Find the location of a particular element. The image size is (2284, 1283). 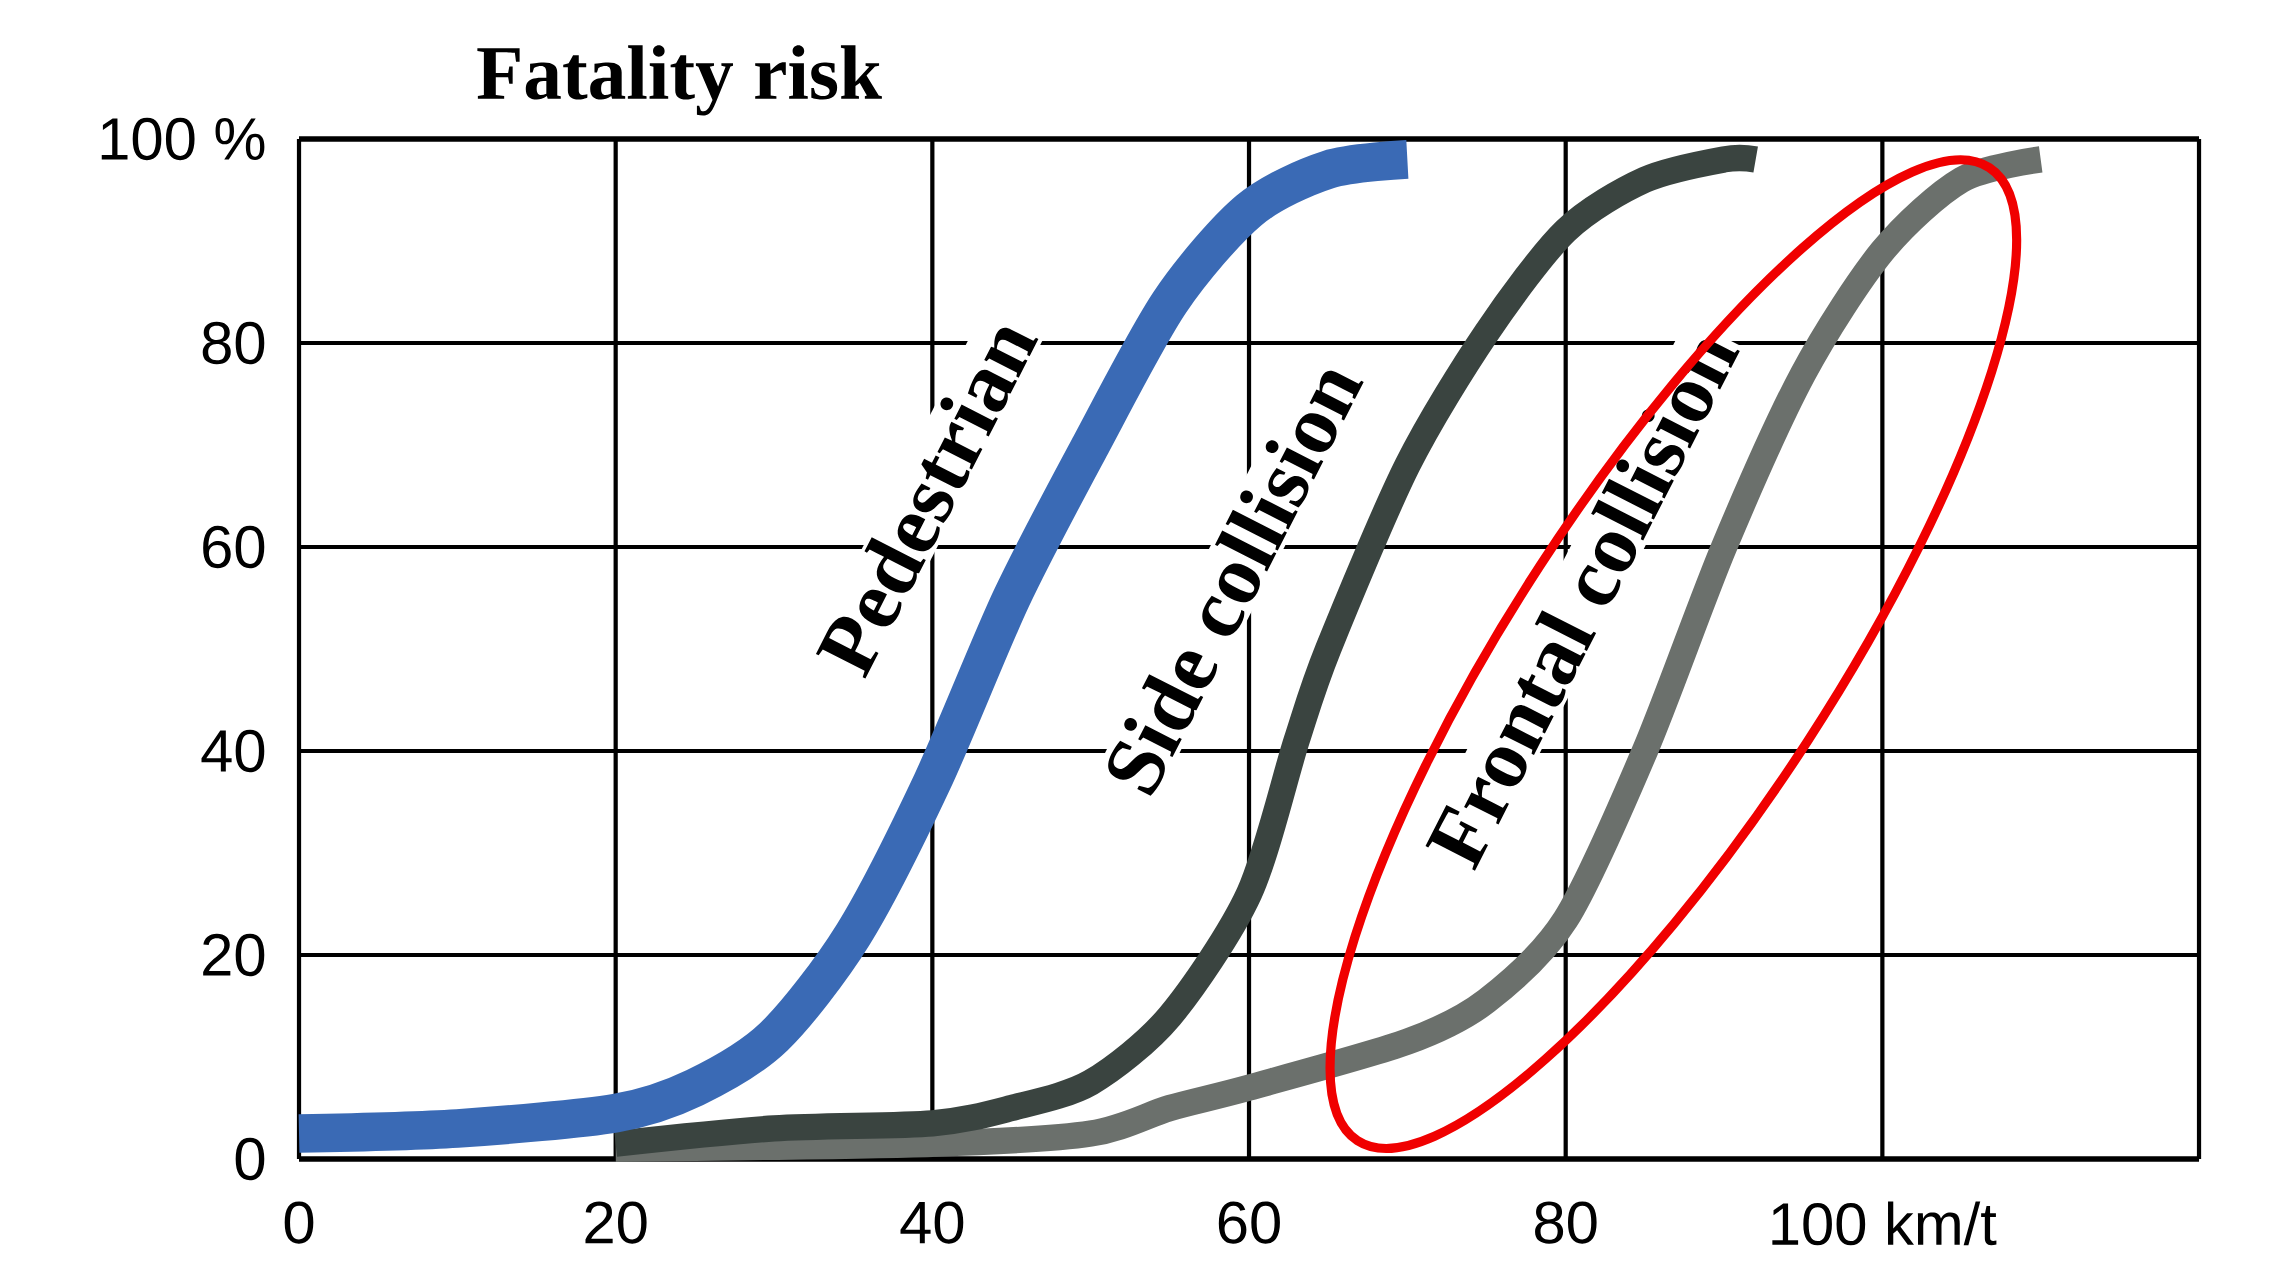

y-tick-label: 60 is located at coordinates (234, 547).